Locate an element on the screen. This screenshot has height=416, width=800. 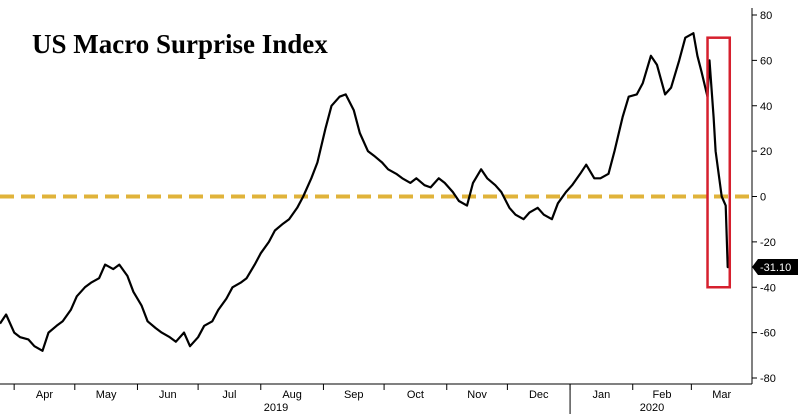
x-tick-label-oct: Oct is located at coordinates (415, 395).